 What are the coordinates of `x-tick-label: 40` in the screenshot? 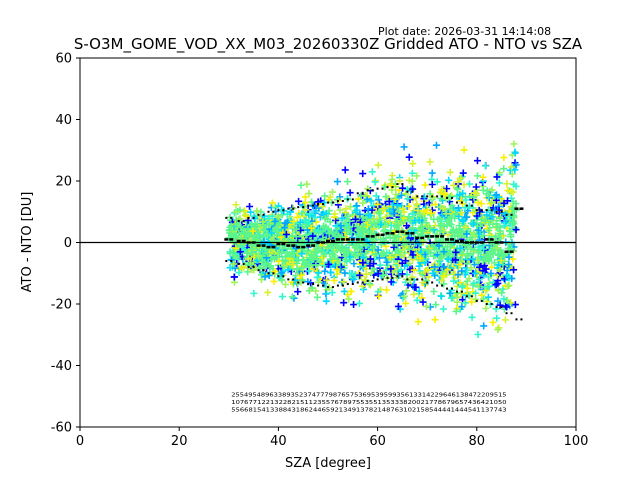 It's located at (278, 441).